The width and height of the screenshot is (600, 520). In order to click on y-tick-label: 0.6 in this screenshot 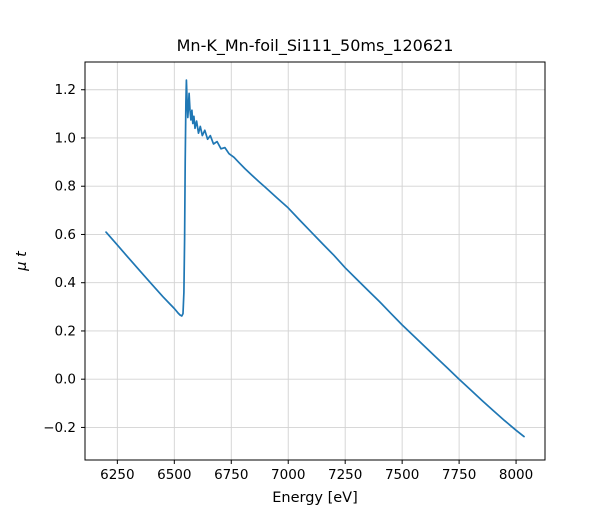, I will do `click(65, 235)`.